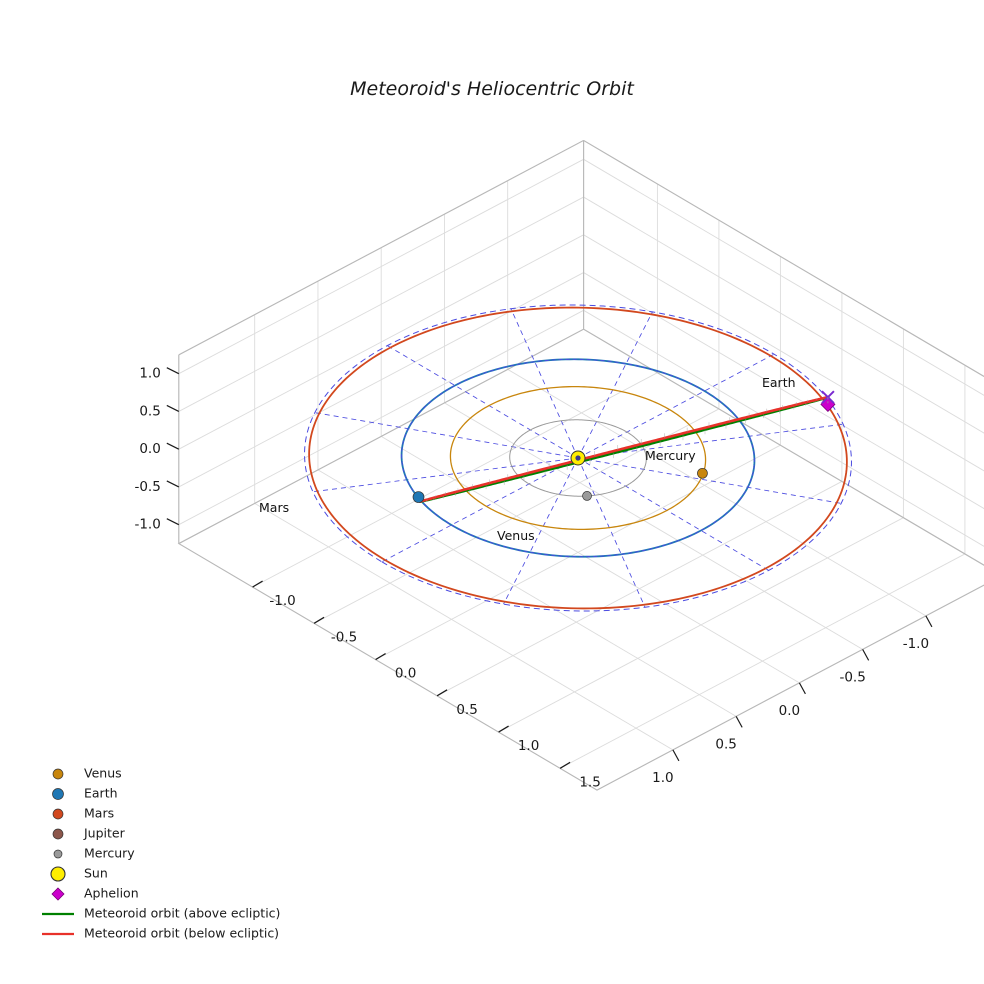  Describe the element at coordinates (58, 874) in the screenshot. I see `legend-marker-sun` at that location.